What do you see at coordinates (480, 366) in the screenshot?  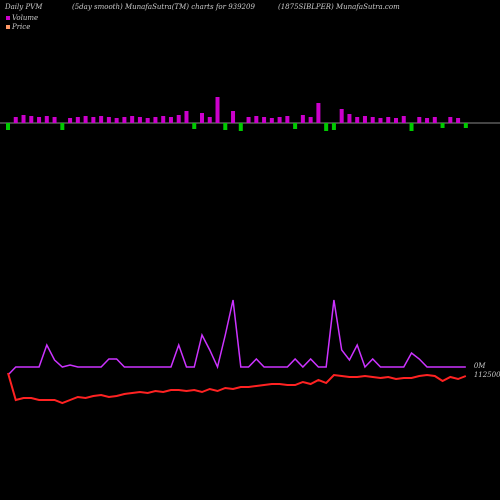 I see `end-label: 0M` at bounding box center [480, 366].